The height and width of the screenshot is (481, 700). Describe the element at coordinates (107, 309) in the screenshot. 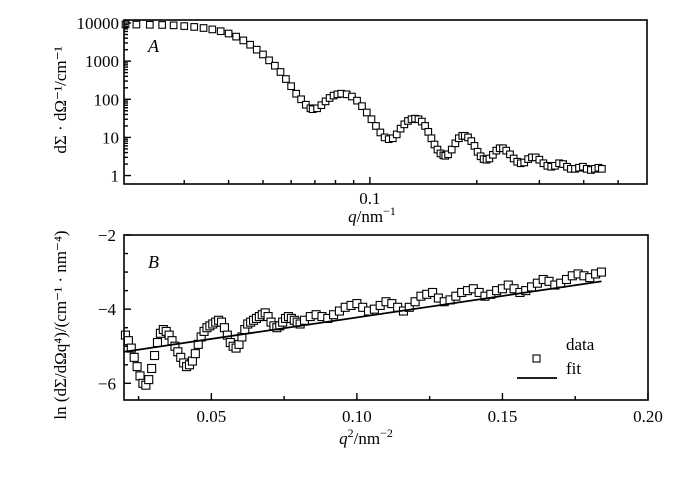

I see `panel-b-ytick-label: −4` at that location.